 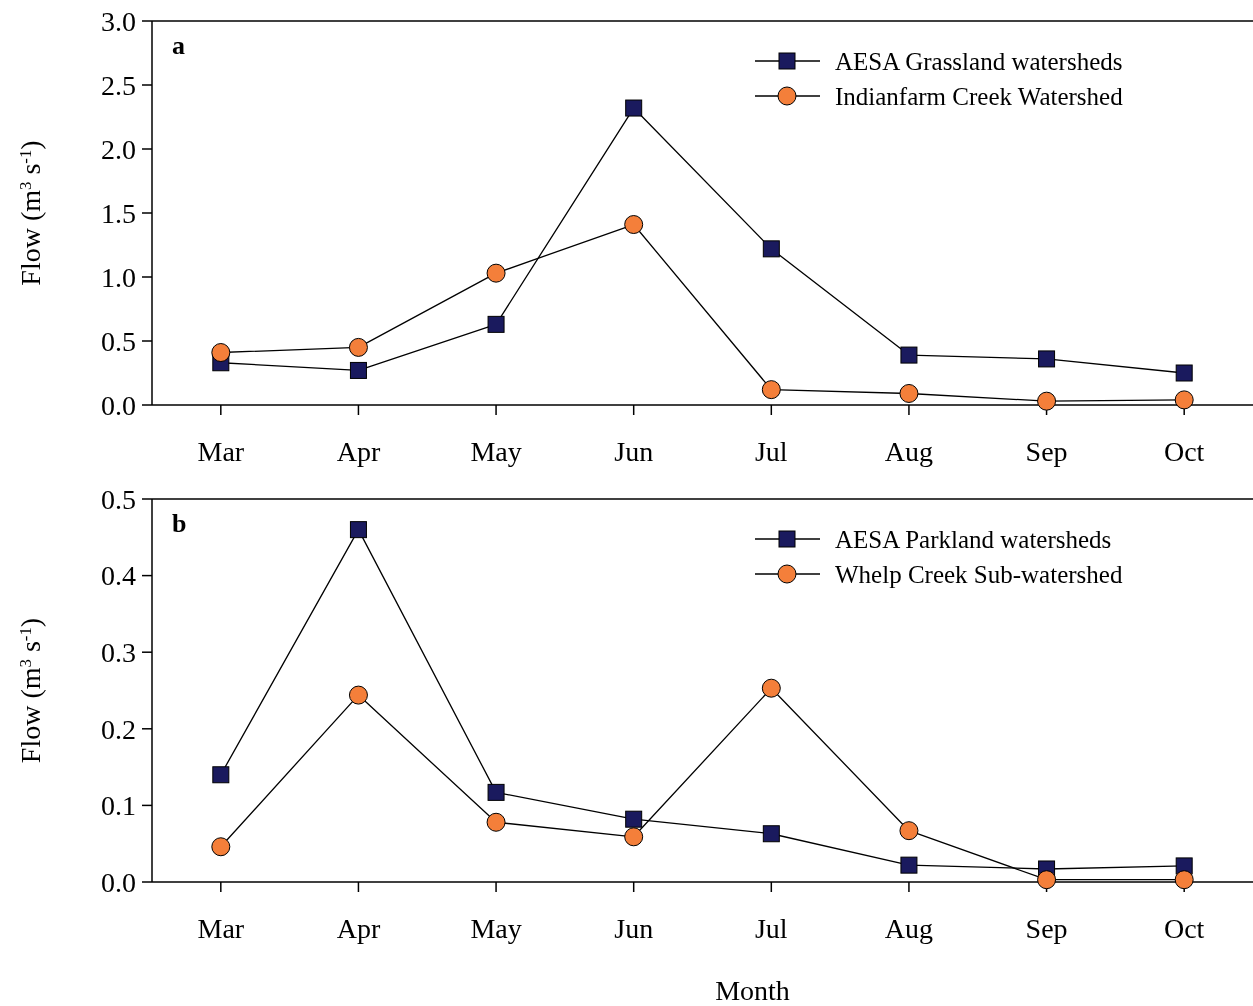 I want to click on legend-label: AESA Parkland watersheds, so click(x=973, y=539).